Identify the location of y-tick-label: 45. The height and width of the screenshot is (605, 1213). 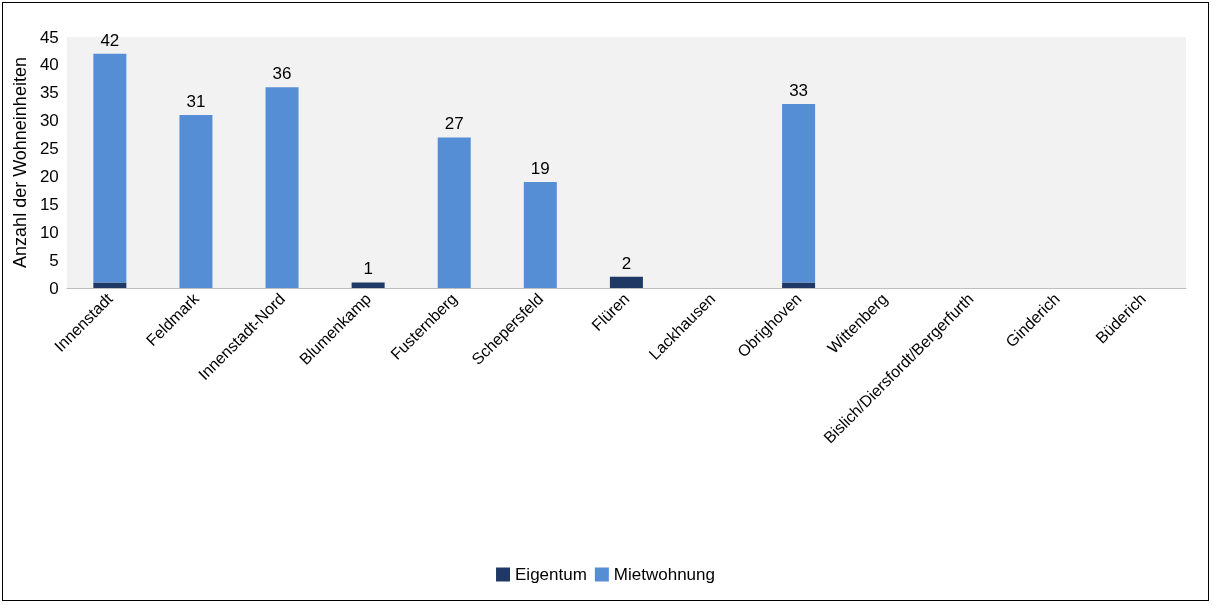
(49, 37).